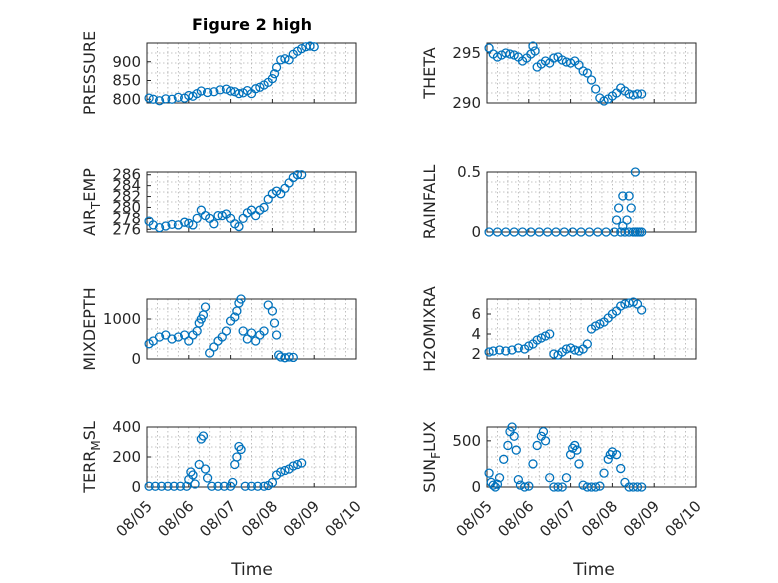  I want to click on y-axis-label-0: PRESSURE, so click(89, 73).